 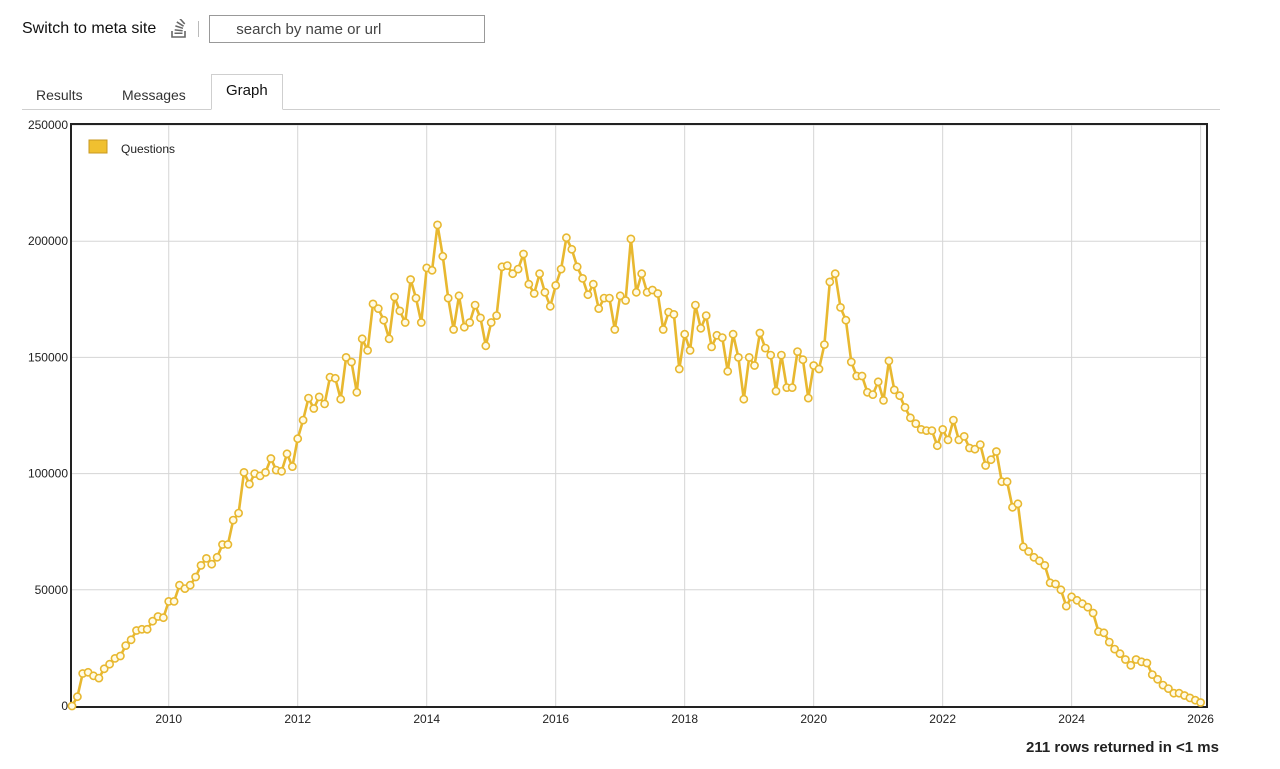 I want to click on switch-to-meta-link: Switch to meta site, so click(x=89, y=28).